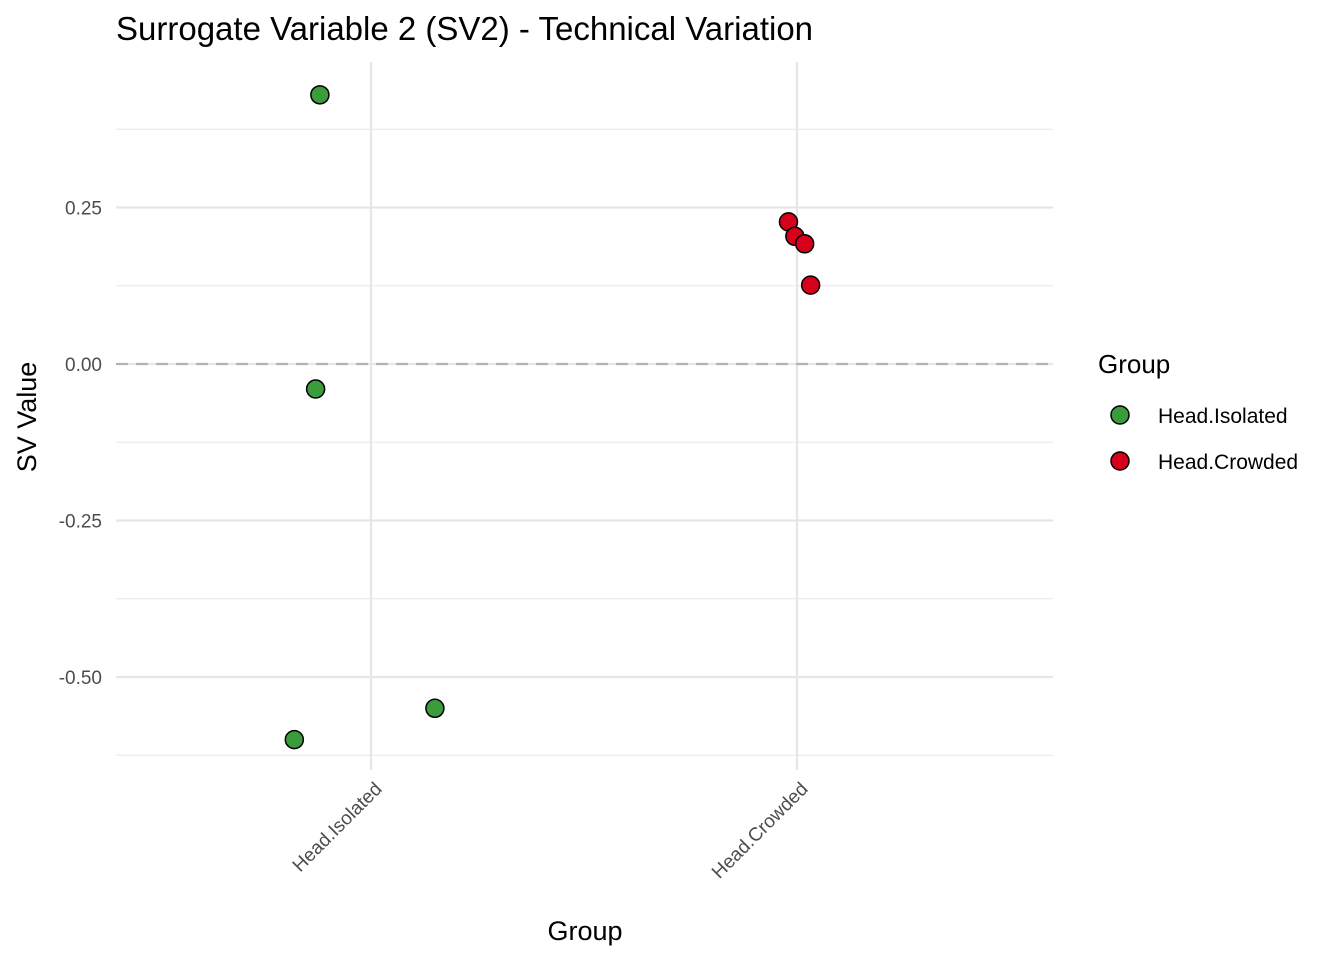  Describe the element at coordinates (83, 365) in the screenshot. I see `y-tick-label: 0.00` at that location.